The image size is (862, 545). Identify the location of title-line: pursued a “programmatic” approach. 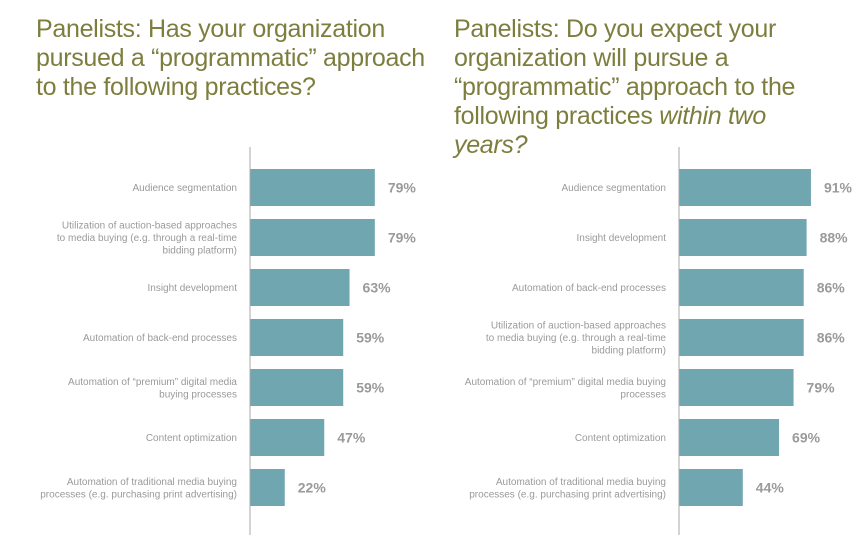
(230, 58).